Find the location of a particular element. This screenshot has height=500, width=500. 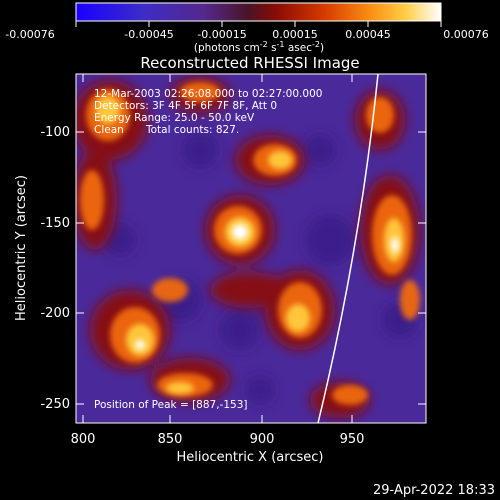

colorbar-unit-label: (photons cm-2 s-1 asec-2) is located at coordinates (259, 47).